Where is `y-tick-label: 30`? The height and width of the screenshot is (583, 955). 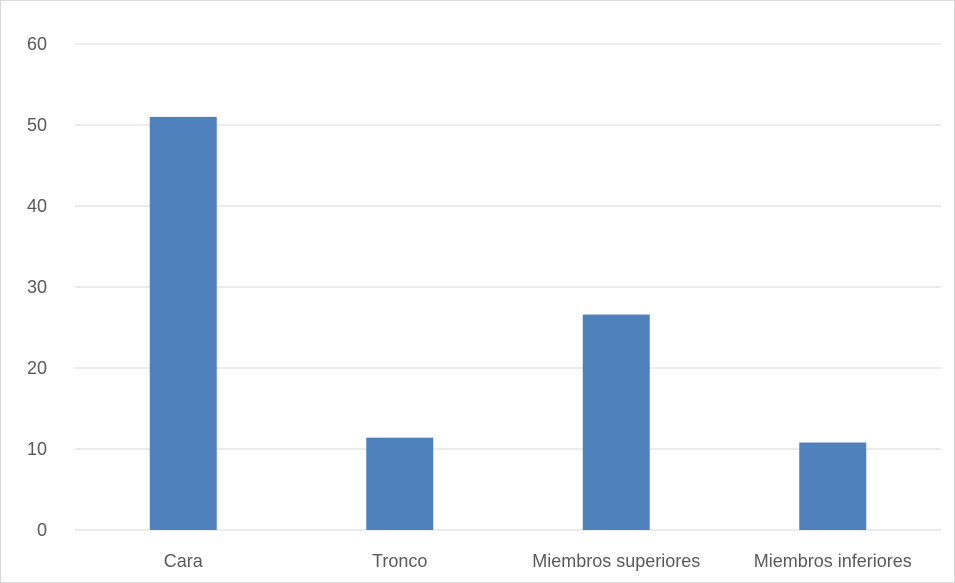 y-tick-label: 30 is located at coordinates (37, 287).